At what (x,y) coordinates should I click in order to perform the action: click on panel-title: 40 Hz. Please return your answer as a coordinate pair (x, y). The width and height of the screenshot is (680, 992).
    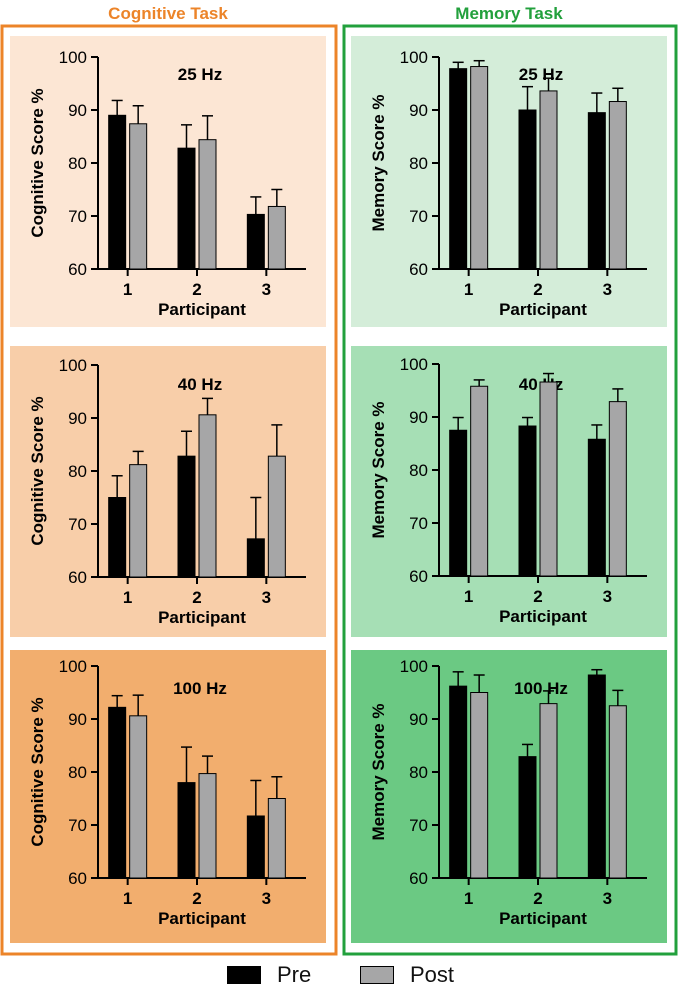
    Looking at the image, I should click on (200, 384).